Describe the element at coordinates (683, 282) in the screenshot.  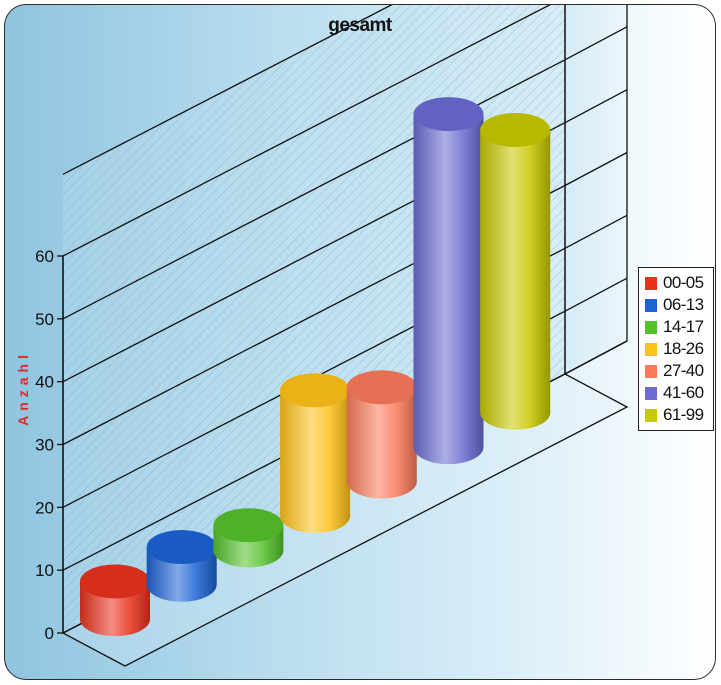
I see `legend-label: 00-05` at that location.